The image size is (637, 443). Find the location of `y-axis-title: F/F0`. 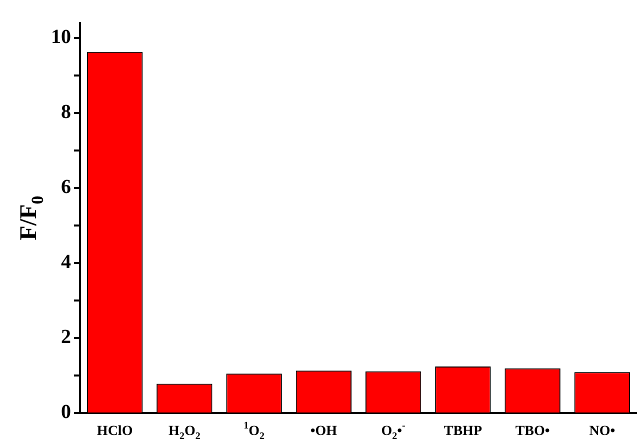

y-axis-title: F/F0 is located at coordinates (32, 218).